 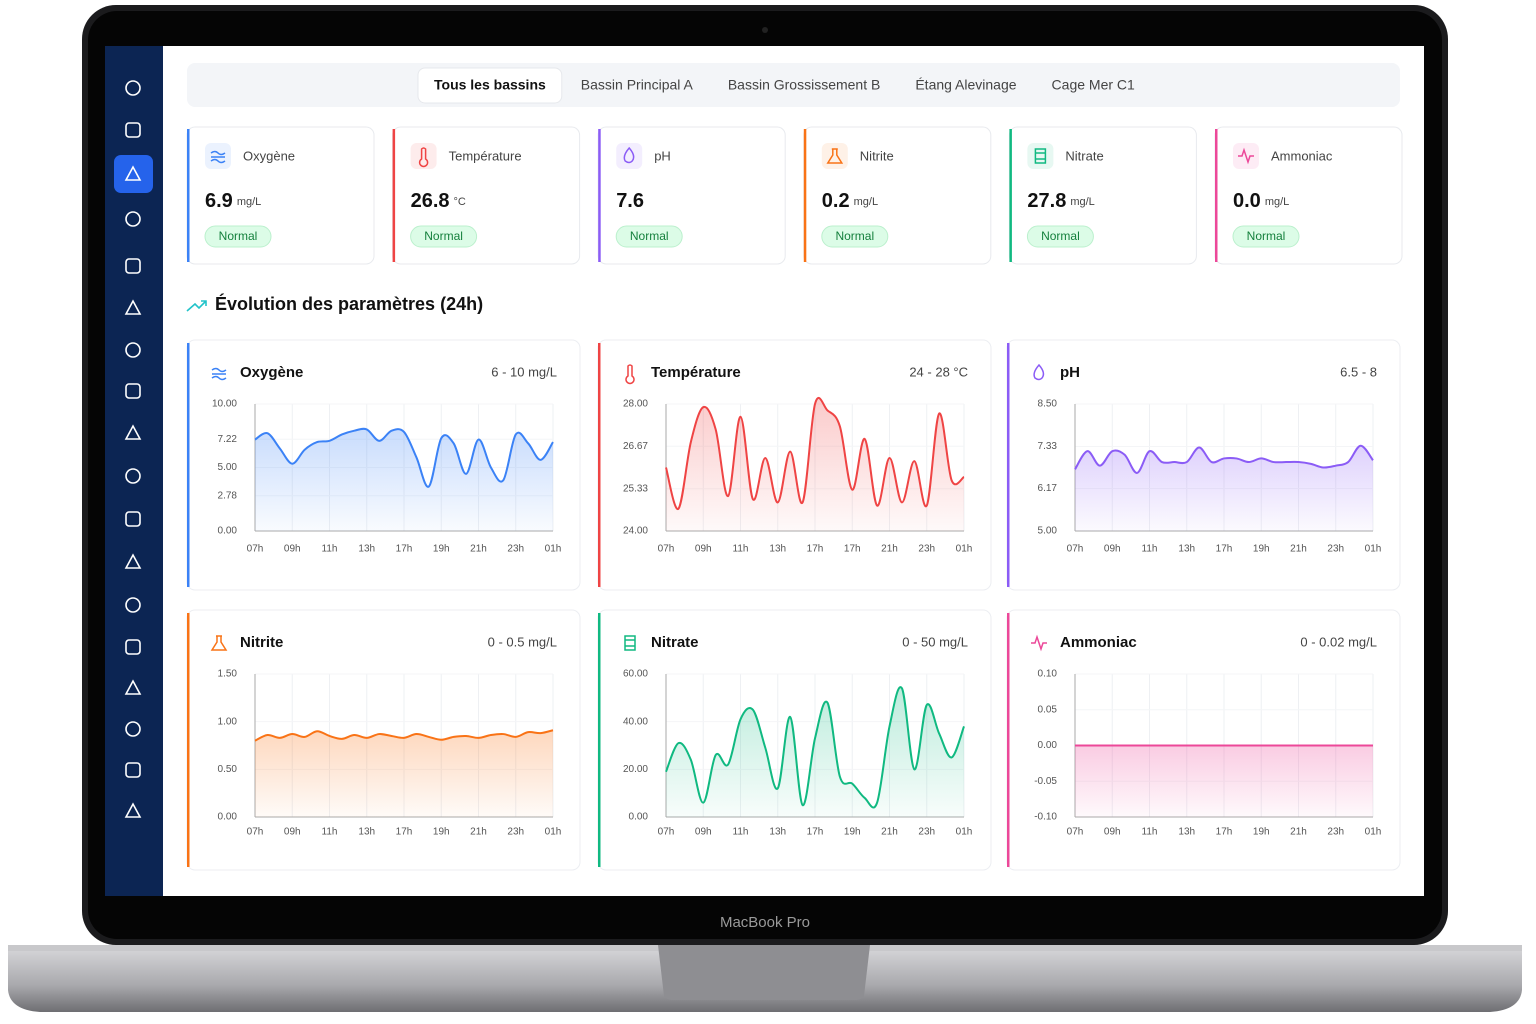 I want to click on y-tick-label: 28.00, so click(x=635, y=404).